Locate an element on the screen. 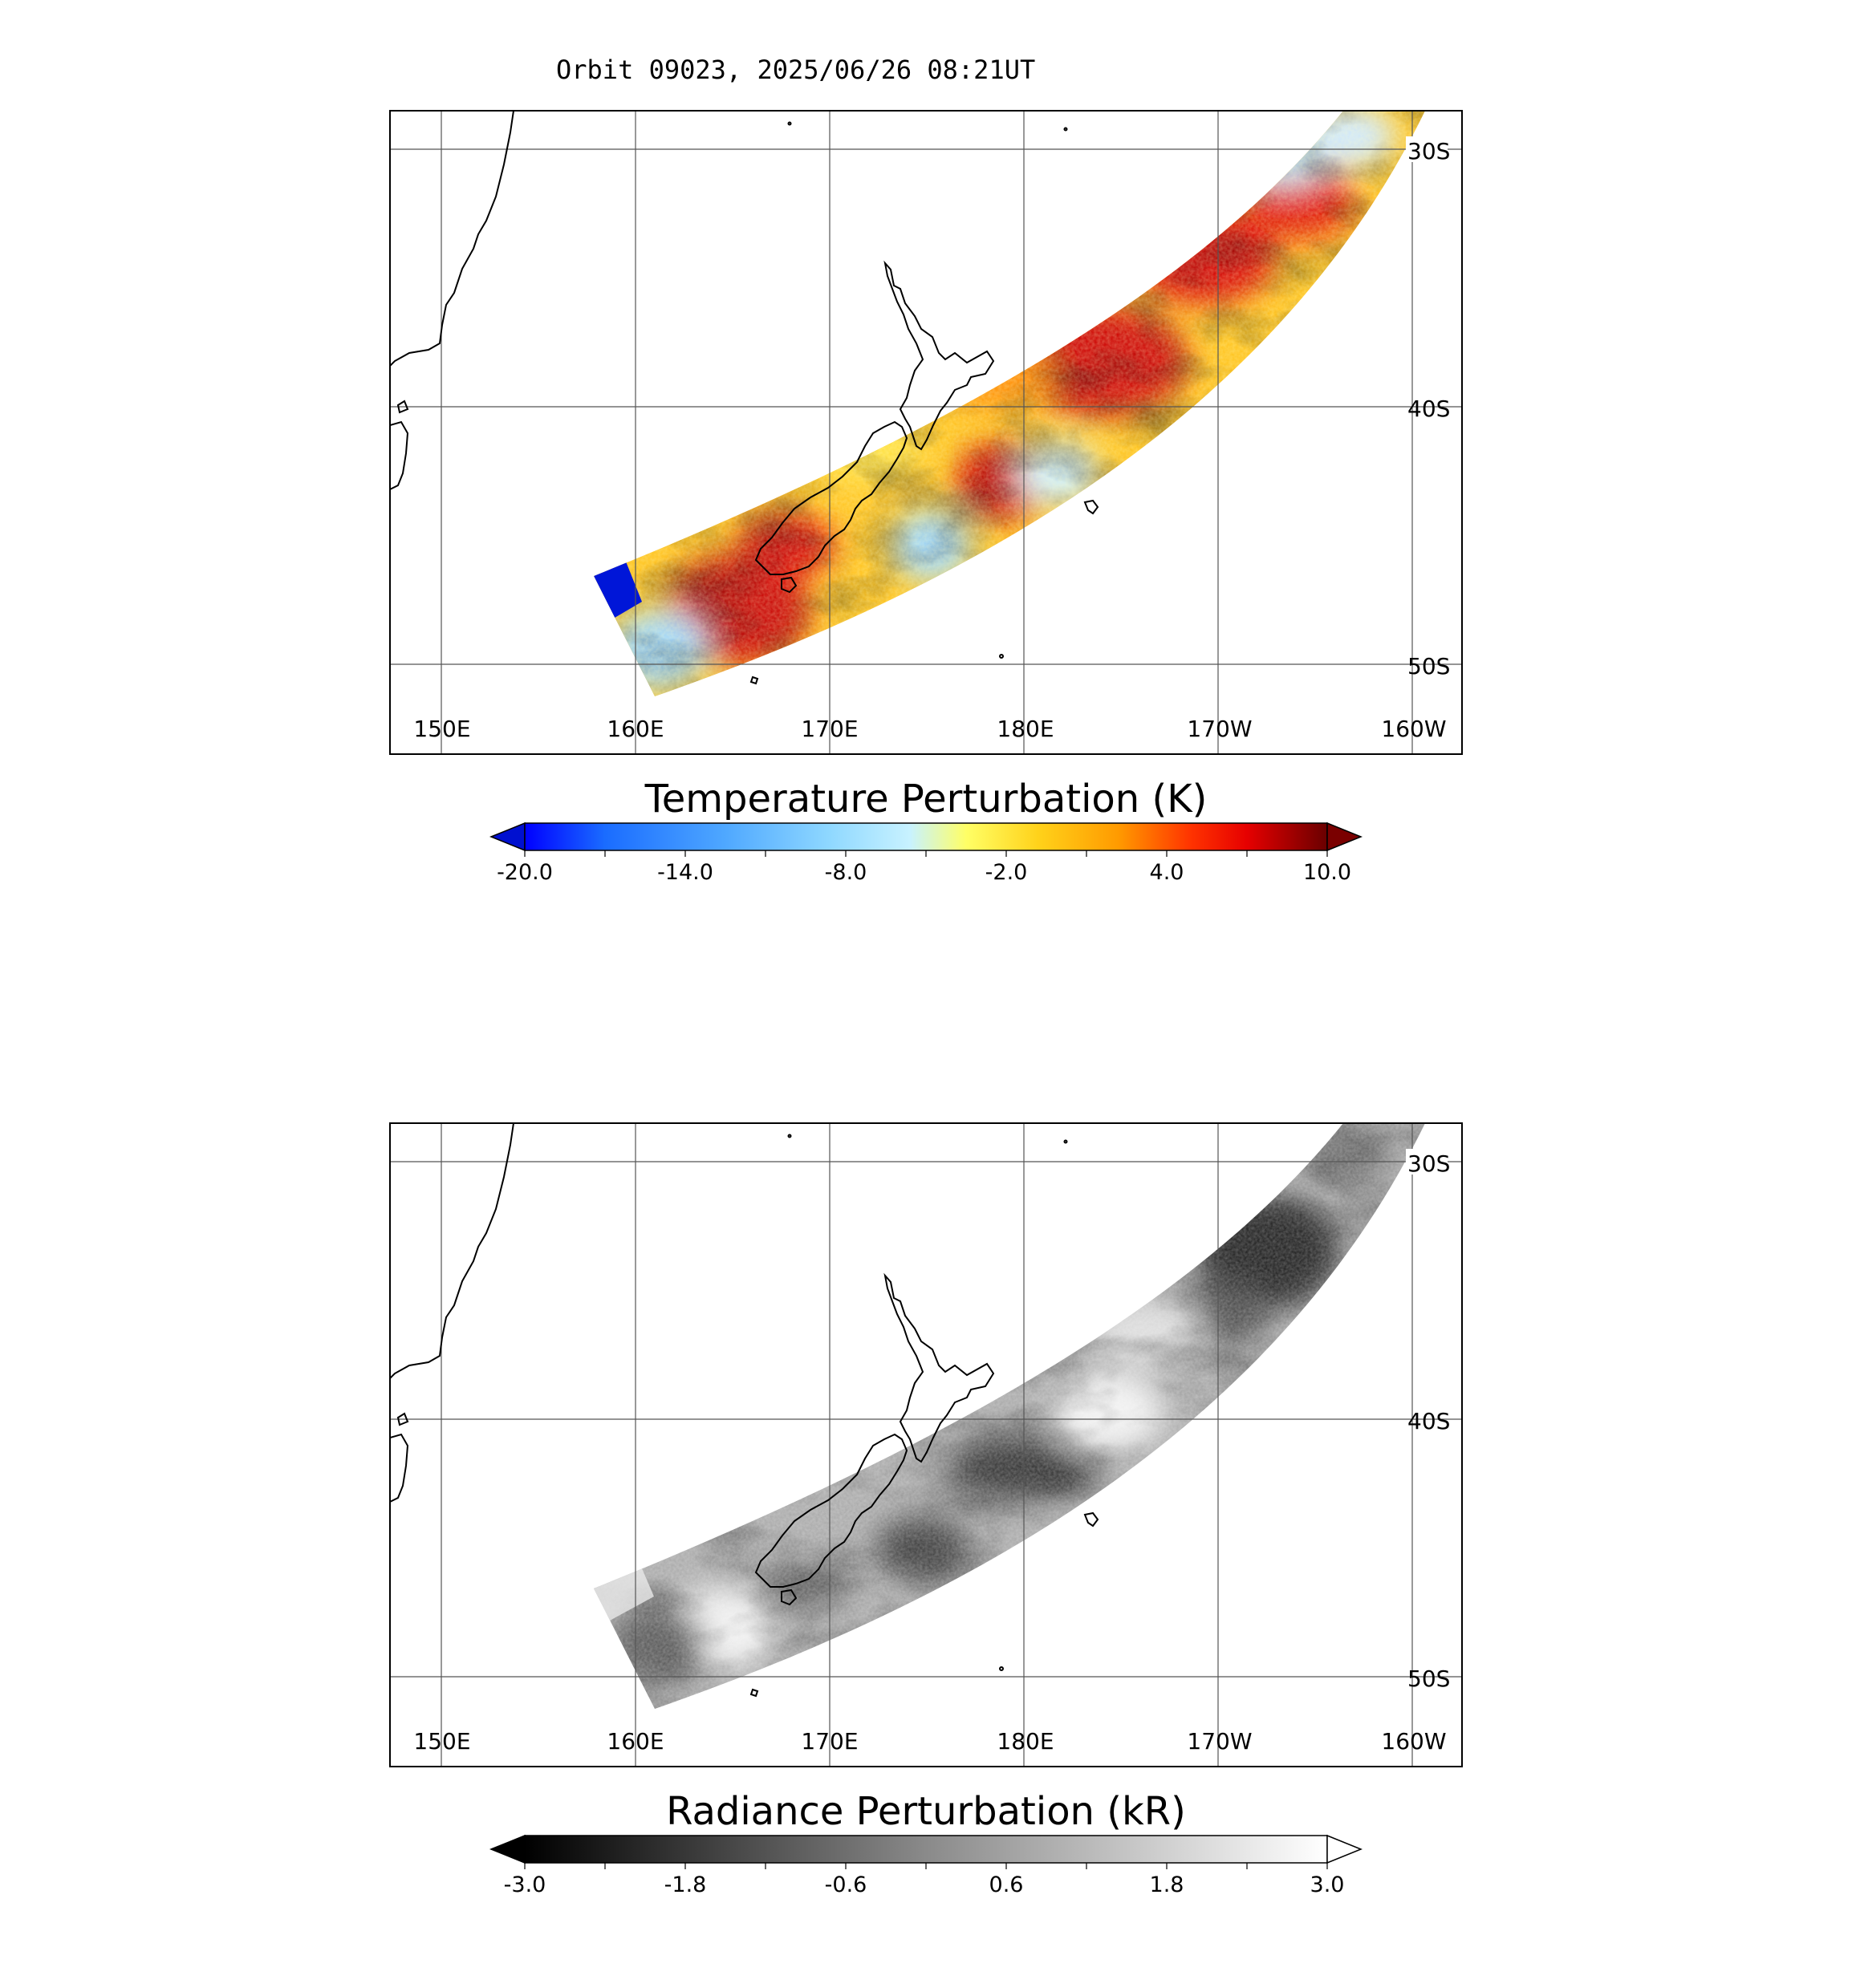 The height and width of the screenshot is (1988, 1856). radiance-lon-labels: 150E 160E 170E 180E 170W 160W is located at coordinates (929, 1741).